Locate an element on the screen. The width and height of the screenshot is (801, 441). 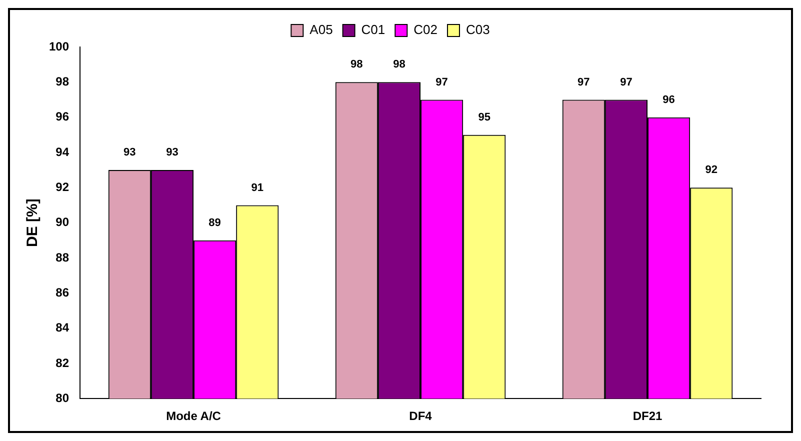
data-label: 92 is located at coordinates (711, 170).